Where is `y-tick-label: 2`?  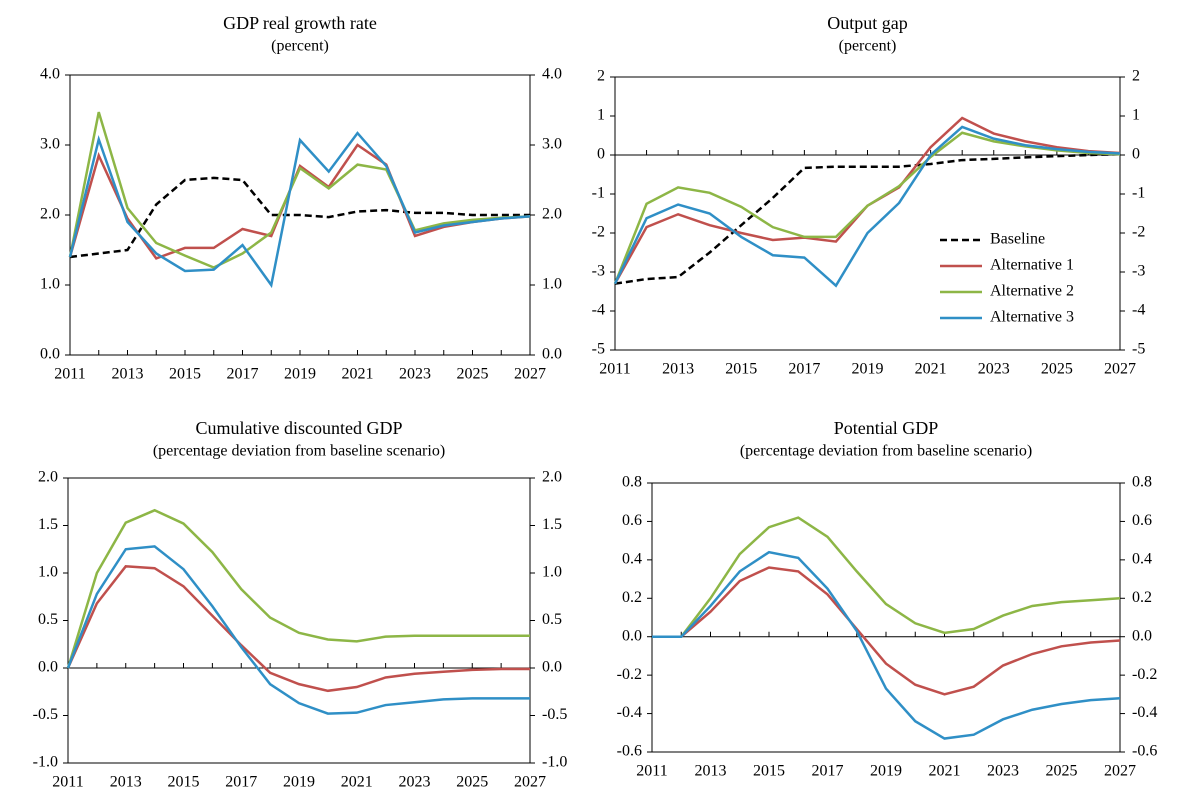 y-tick-label: 2 is located at coordinates (601, 76).